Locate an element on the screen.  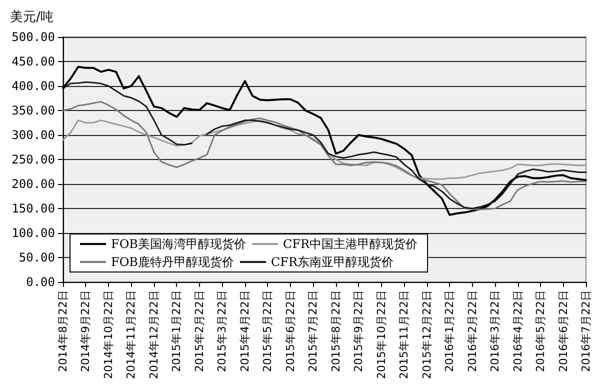
legend-label: CFR中国主港甲醇现货价 is located at coordinates (350, 244).